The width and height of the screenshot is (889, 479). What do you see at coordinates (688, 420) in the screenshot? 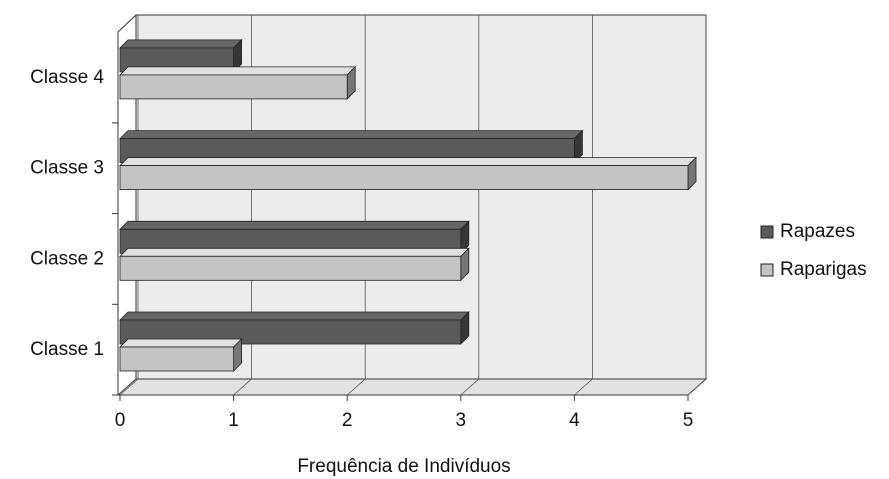
I see `x-tick-label: 5` at bounding box center [688, 420].